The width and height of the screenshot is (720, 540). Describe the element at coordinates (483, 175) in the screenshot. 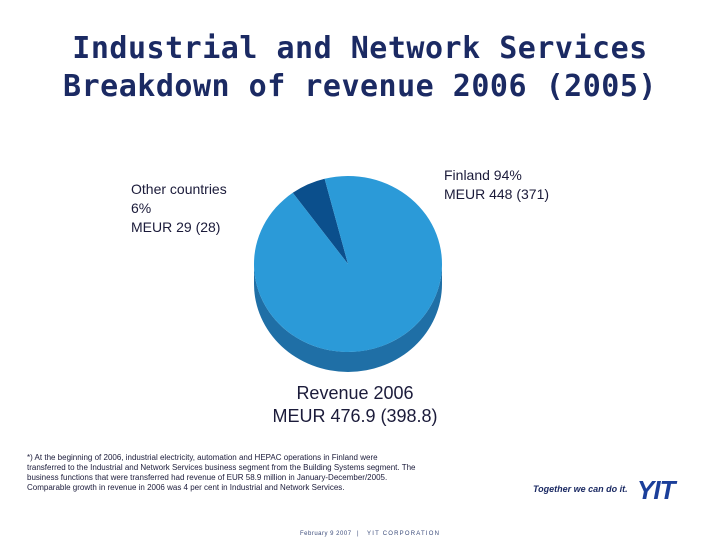

I see `slice-label-finland-line-1: Finland 94%` at that location.